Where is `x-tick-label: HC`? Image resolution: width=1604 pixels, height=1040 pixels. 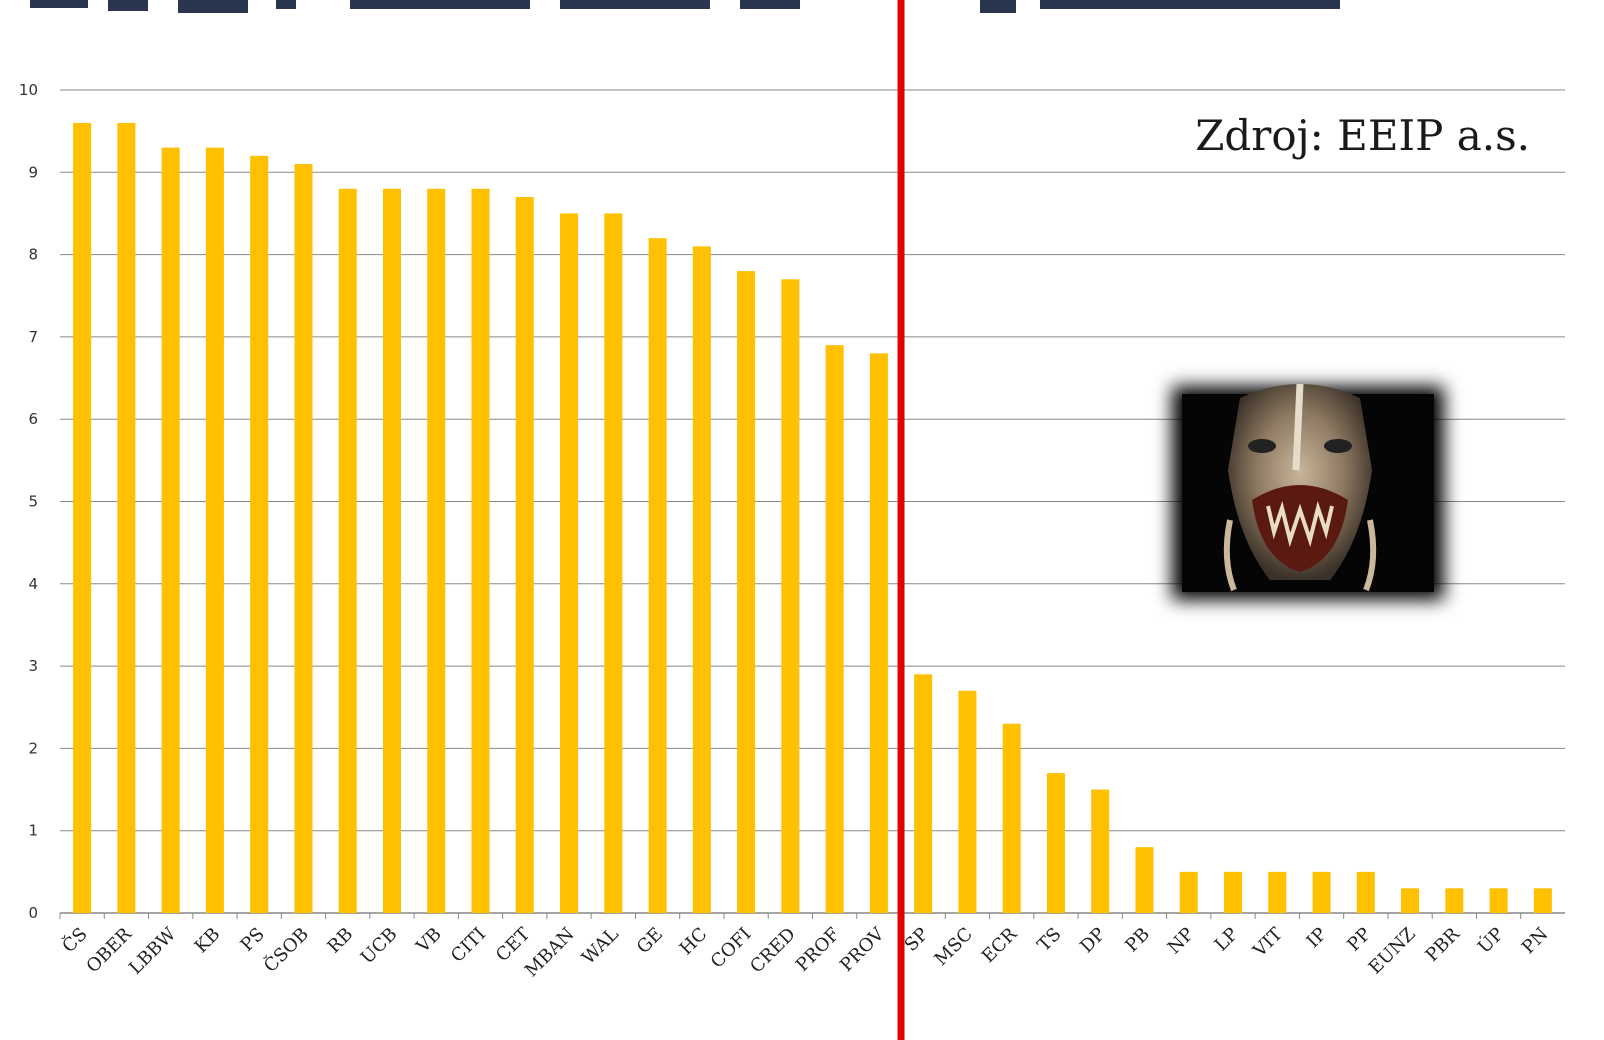
x-tick-label: HC is located at coordinates (694, 942).